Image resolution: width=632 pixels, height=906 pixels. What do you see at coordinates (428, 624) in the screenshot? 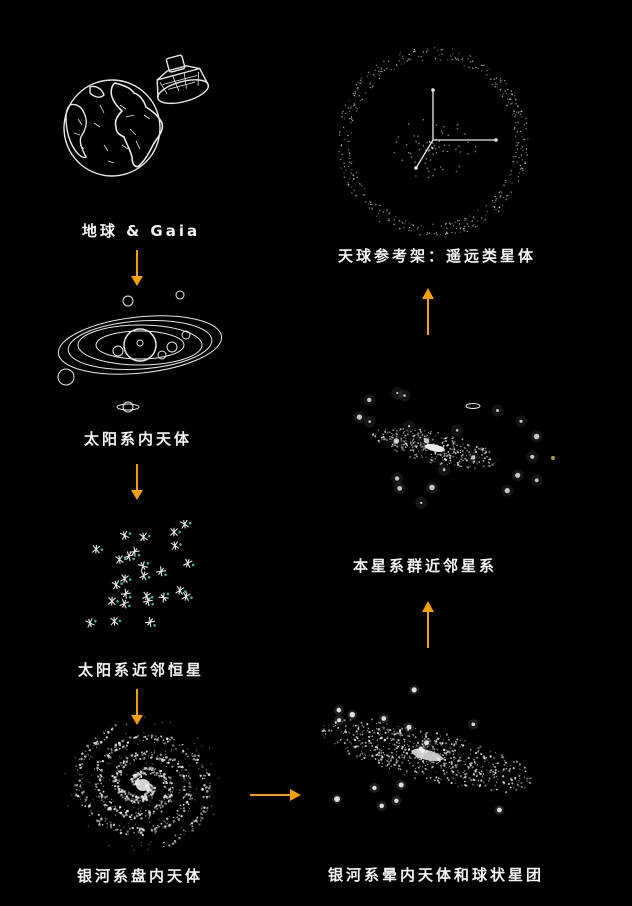
I see `arrow-up-halo-to-local` at bounding box center [428, 624].